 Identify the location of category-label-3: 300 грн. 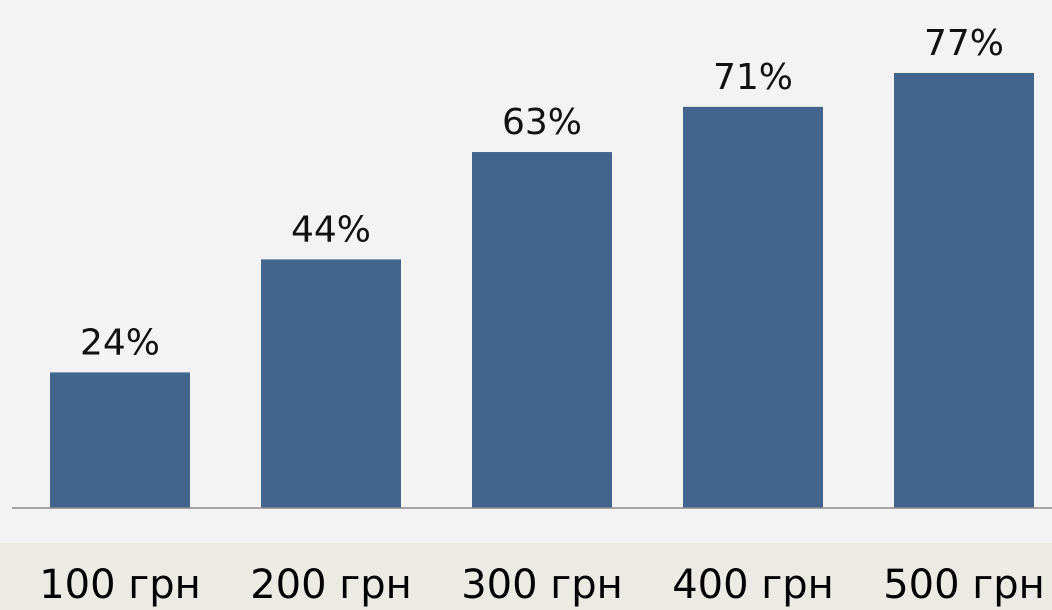
(542, 585).